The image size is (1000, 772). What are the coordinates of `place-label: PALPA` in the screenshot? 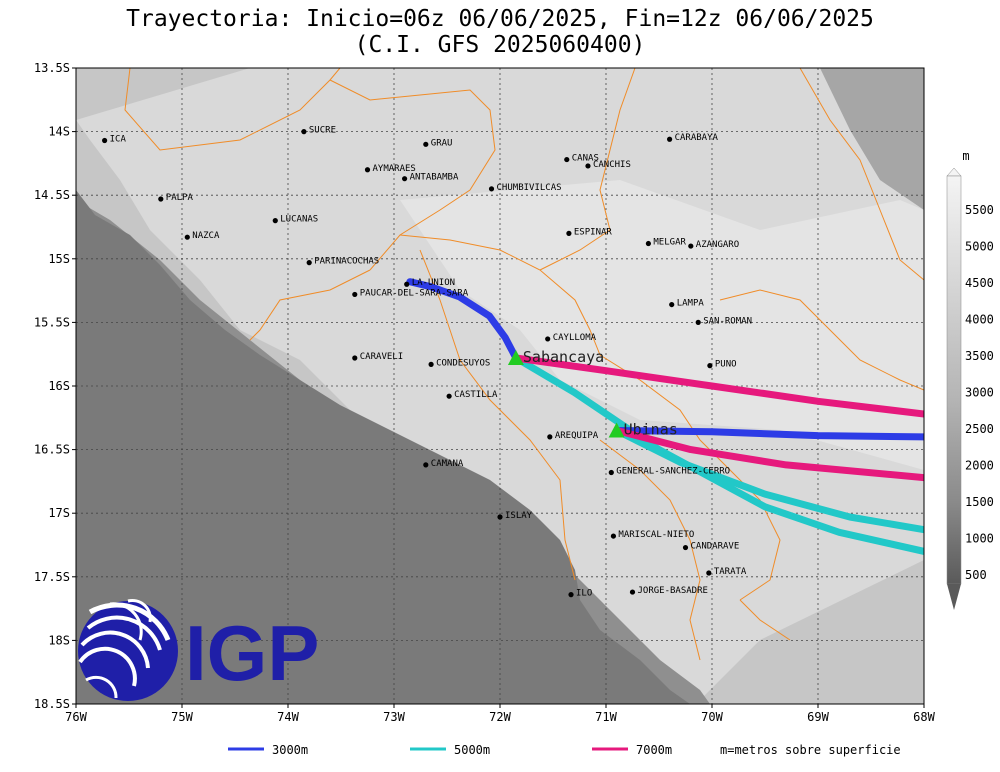 It's located at (180, 198).